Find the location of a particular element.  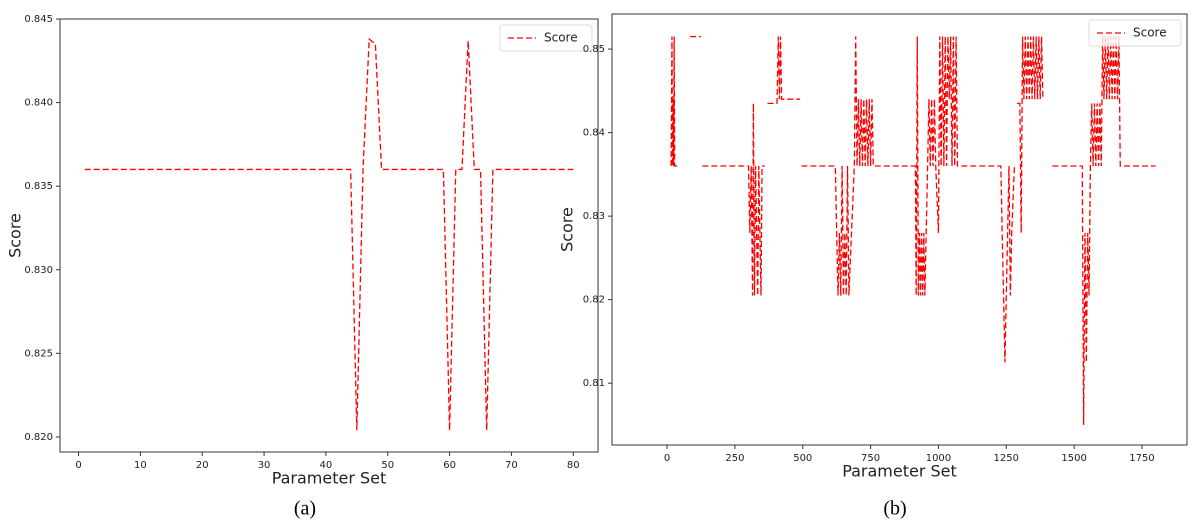

y-tick-label: 0.830 is located at coordinates (38, 270).